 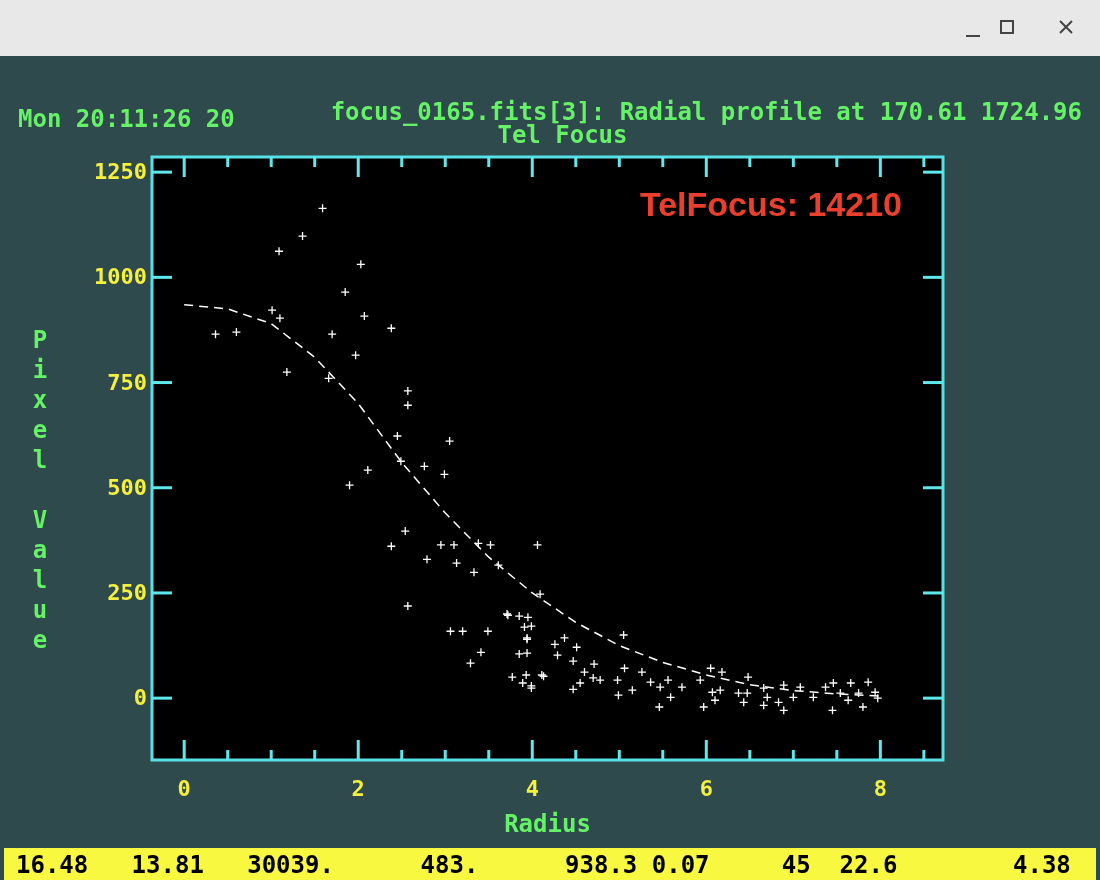 I want to click on x-axis-title: Radius, so click(x=547, y=824).